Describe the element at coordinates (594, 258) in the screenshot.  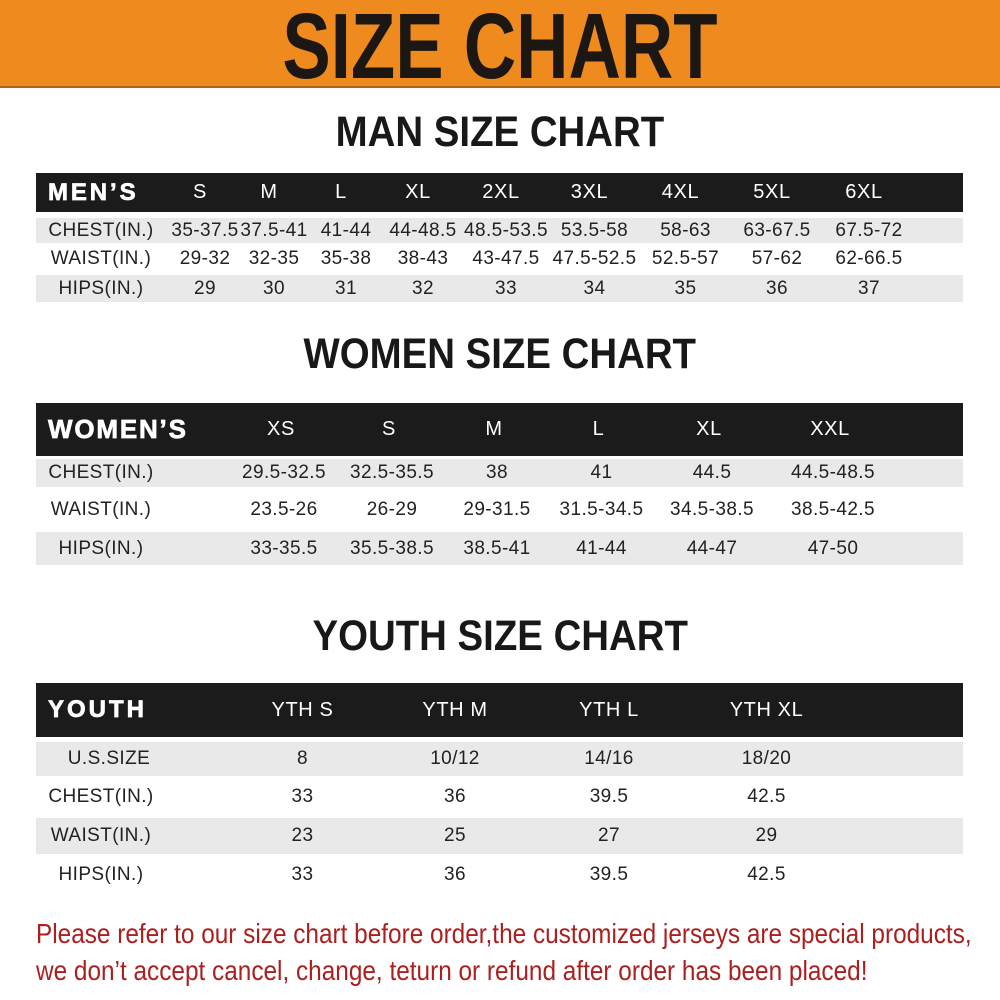
I see `table-cell: 47.5-52.5` at that location.